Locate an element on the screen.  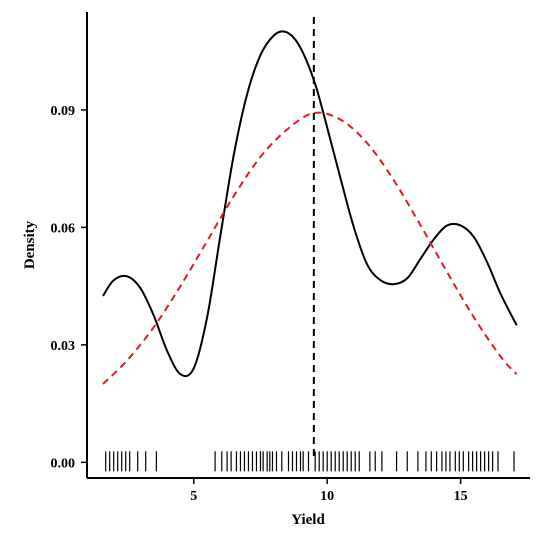
y-tick-label: 0.06 is located at coordinates (63, 228).